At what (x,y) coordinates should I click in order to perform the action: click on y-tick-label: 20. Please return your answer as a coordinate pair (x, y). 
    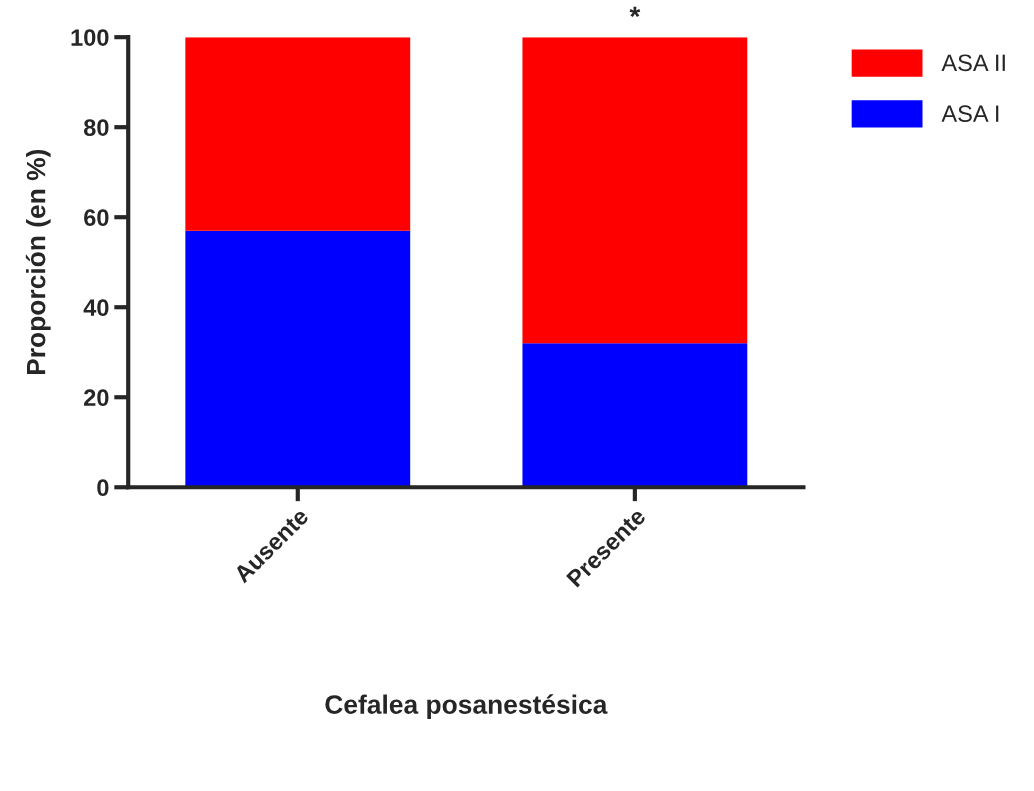
    Looking at the image, I should click on (96, 398).